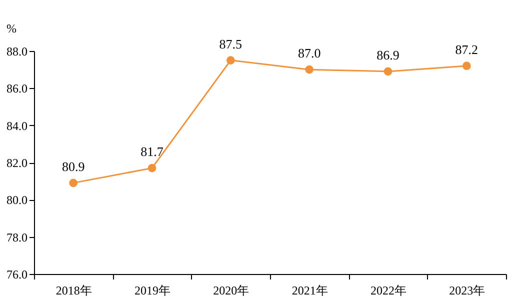 This screenshot has height=300, width=515. I want to click on y-tick-label: 76.0, so click(17, 275).